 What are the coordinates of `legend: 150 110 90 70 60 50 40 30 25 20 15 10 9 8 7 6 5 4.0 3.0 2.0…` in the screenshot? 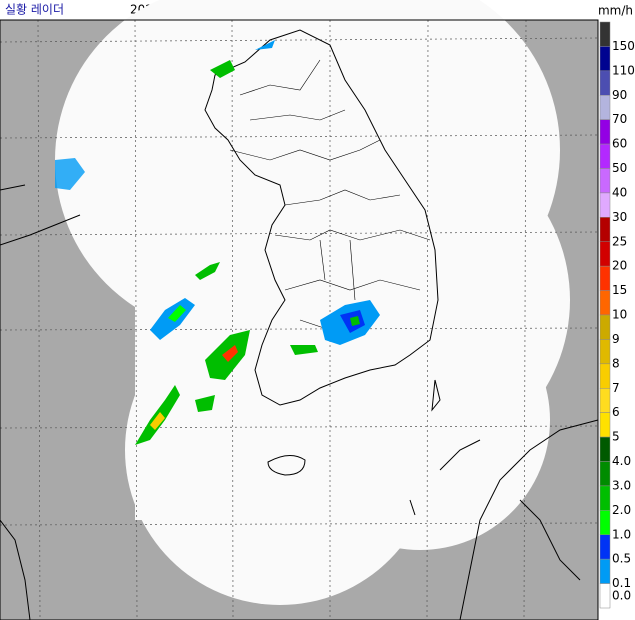 It's located at (617, 315).